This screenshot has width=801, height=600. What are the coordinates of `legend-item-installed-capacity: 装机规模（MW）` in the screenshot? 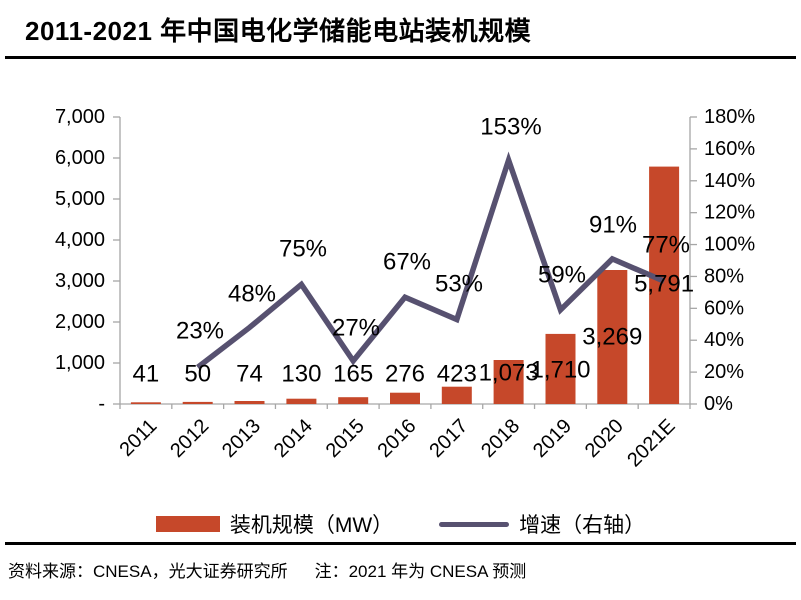 It's located at (274, 524).